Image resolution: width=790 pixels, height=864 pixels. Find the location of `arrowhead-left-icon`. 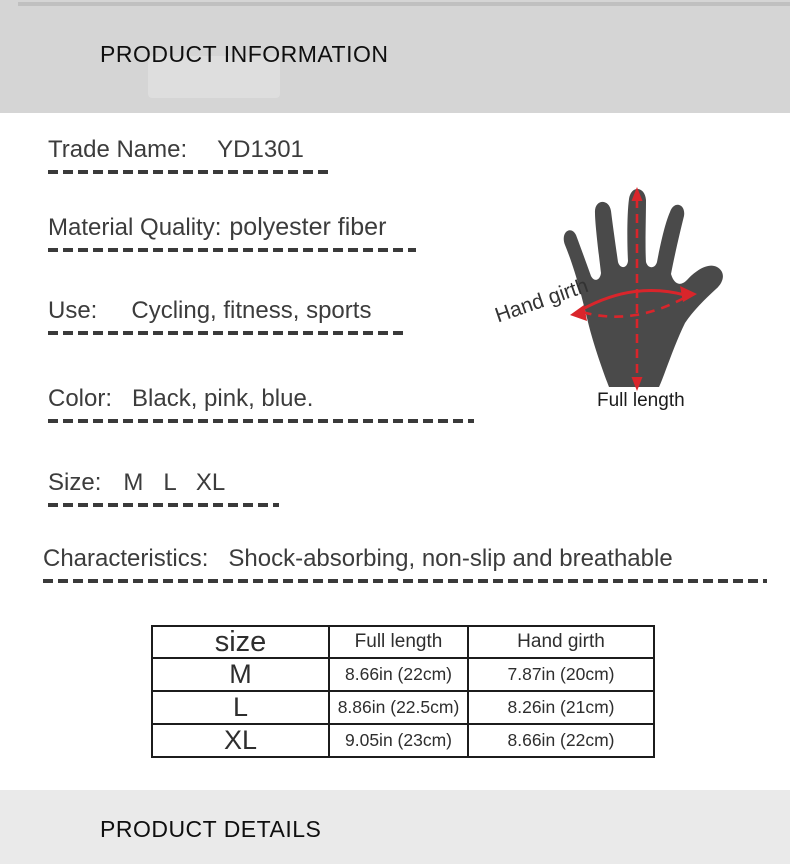

arrowhead-left-icon is located at coordinates (578, 313).